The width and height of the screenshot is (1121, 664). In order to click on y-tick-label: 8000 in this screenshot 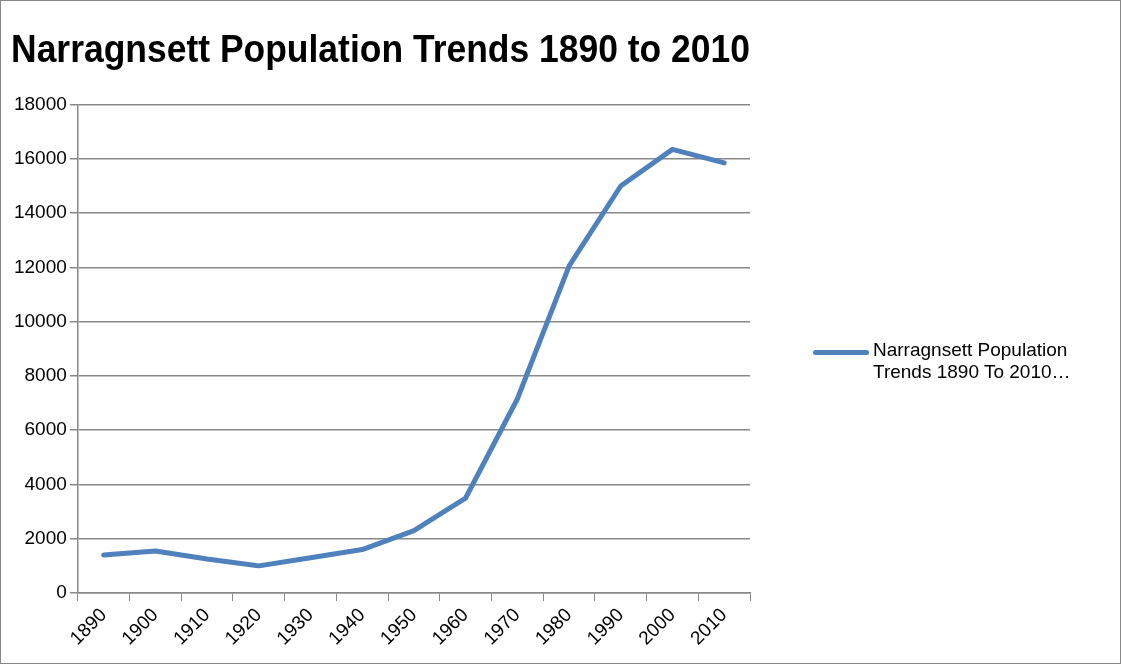, I will do `click(45, 375)`.